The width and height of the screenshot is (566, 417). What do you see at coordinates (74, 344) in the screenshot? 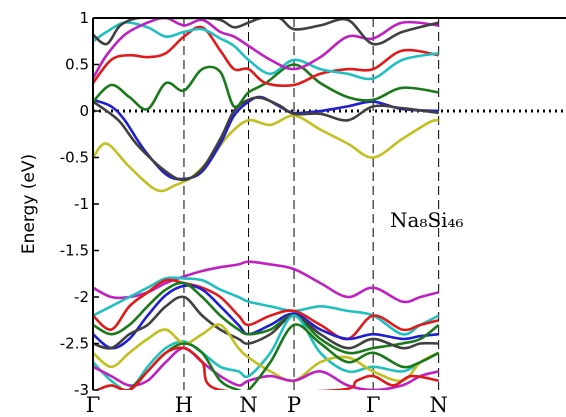
I see `y-tick-label: -2.5` at bounding box center [74, 344].